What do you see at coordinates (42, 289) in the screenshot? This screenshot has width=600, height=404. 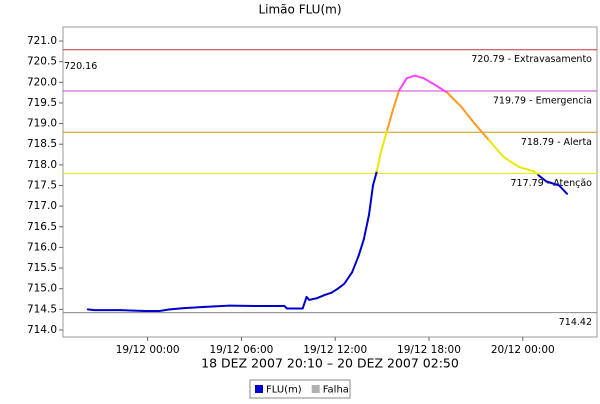 I see `y-tick-label: 715.0` at bounding box center [42, 289].